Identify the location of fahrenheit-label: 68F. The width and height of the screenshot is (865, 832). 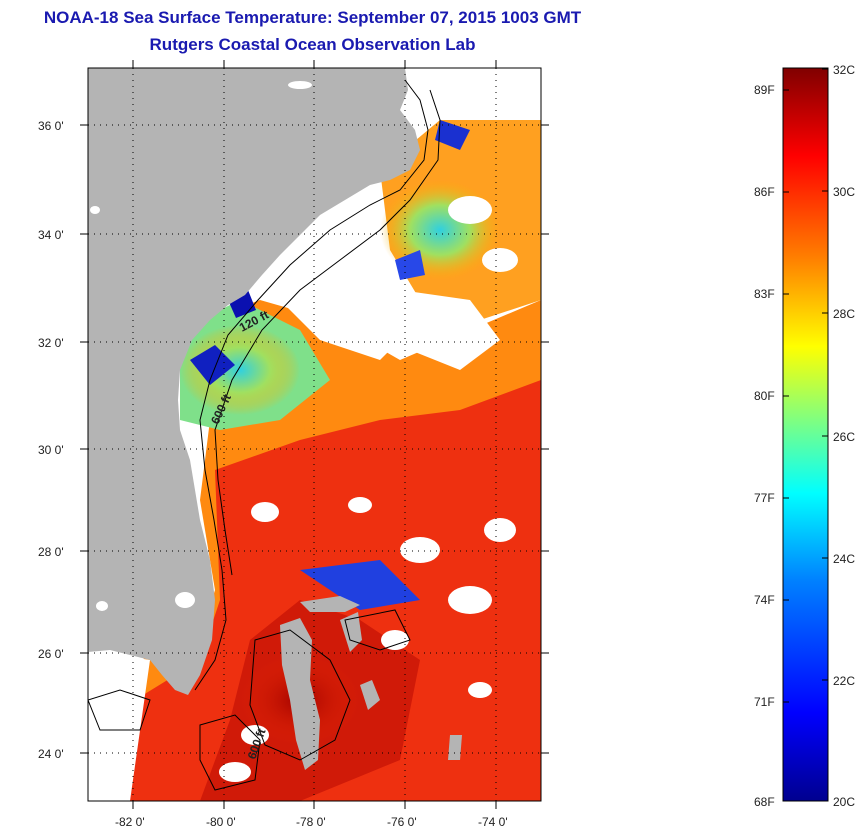
(764, 802).